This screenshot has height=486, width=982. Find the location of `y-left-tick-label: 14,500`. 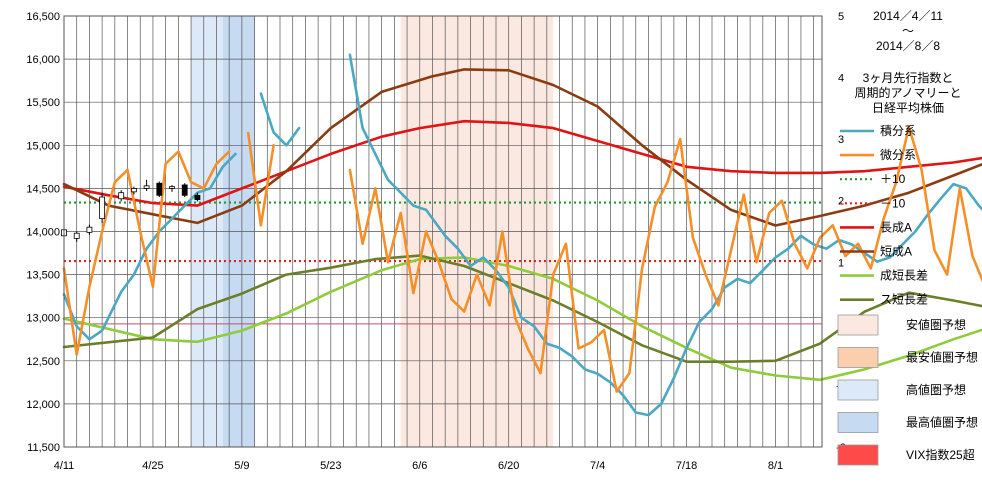

y-left-tick-label: 14,500 is located at coordinates (43, 189).